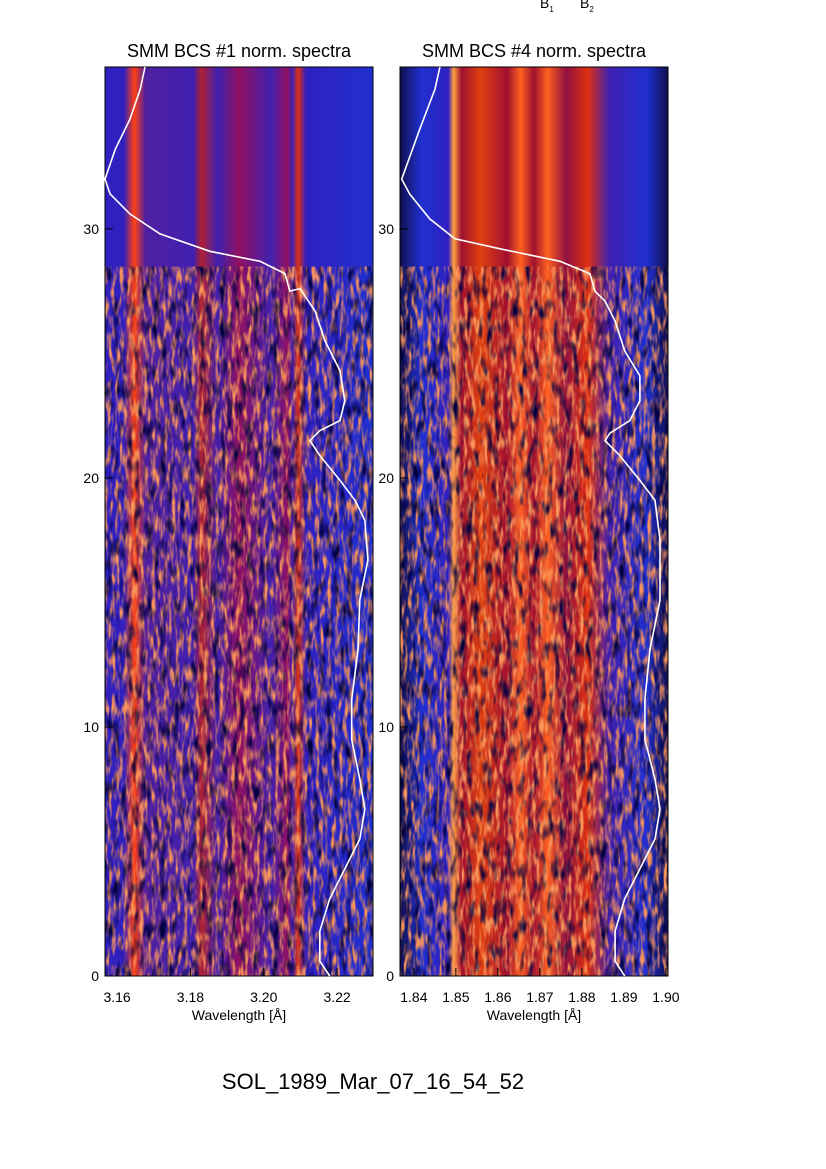 The height and width of the screenshot is (1169, 826). What do you see at coordinates (551, 9) in the screenshot?
I see `annotation-sub: 1` at bounding box center [551, 9].